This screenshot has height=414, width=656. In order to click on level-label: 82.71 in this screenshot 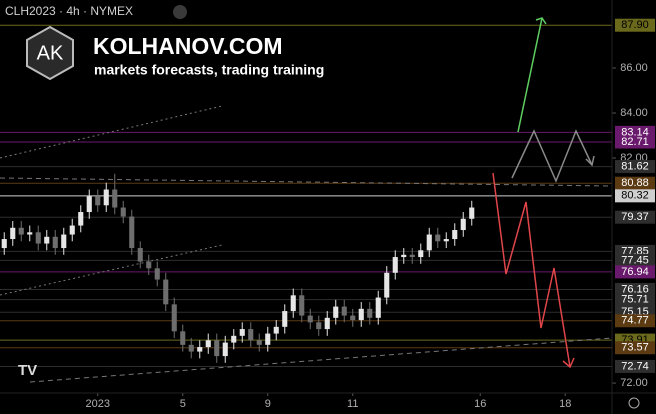, I will do `click(635, 142)`.